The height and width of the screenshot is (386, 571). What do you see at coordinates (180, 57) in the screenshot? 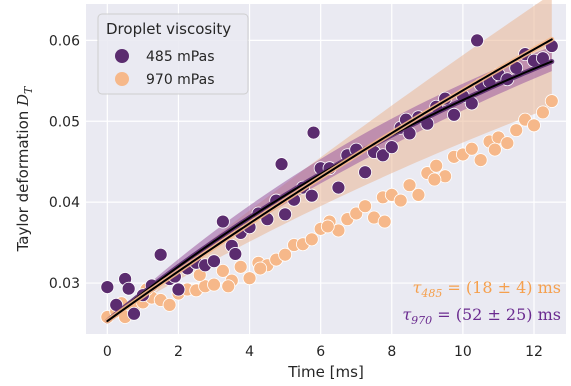
I see `legend-label-485: 485 mPas` at bounding box center [180, 57].